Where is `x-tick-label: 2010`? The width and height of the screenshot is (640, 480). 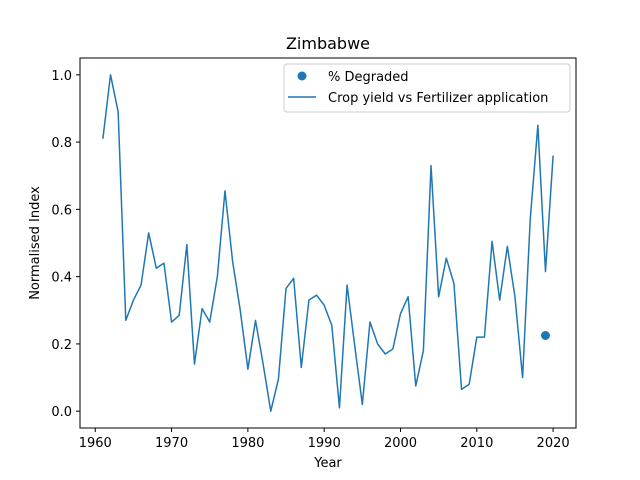
x-tick-label: 2010 is located at coordinates (476, 443).